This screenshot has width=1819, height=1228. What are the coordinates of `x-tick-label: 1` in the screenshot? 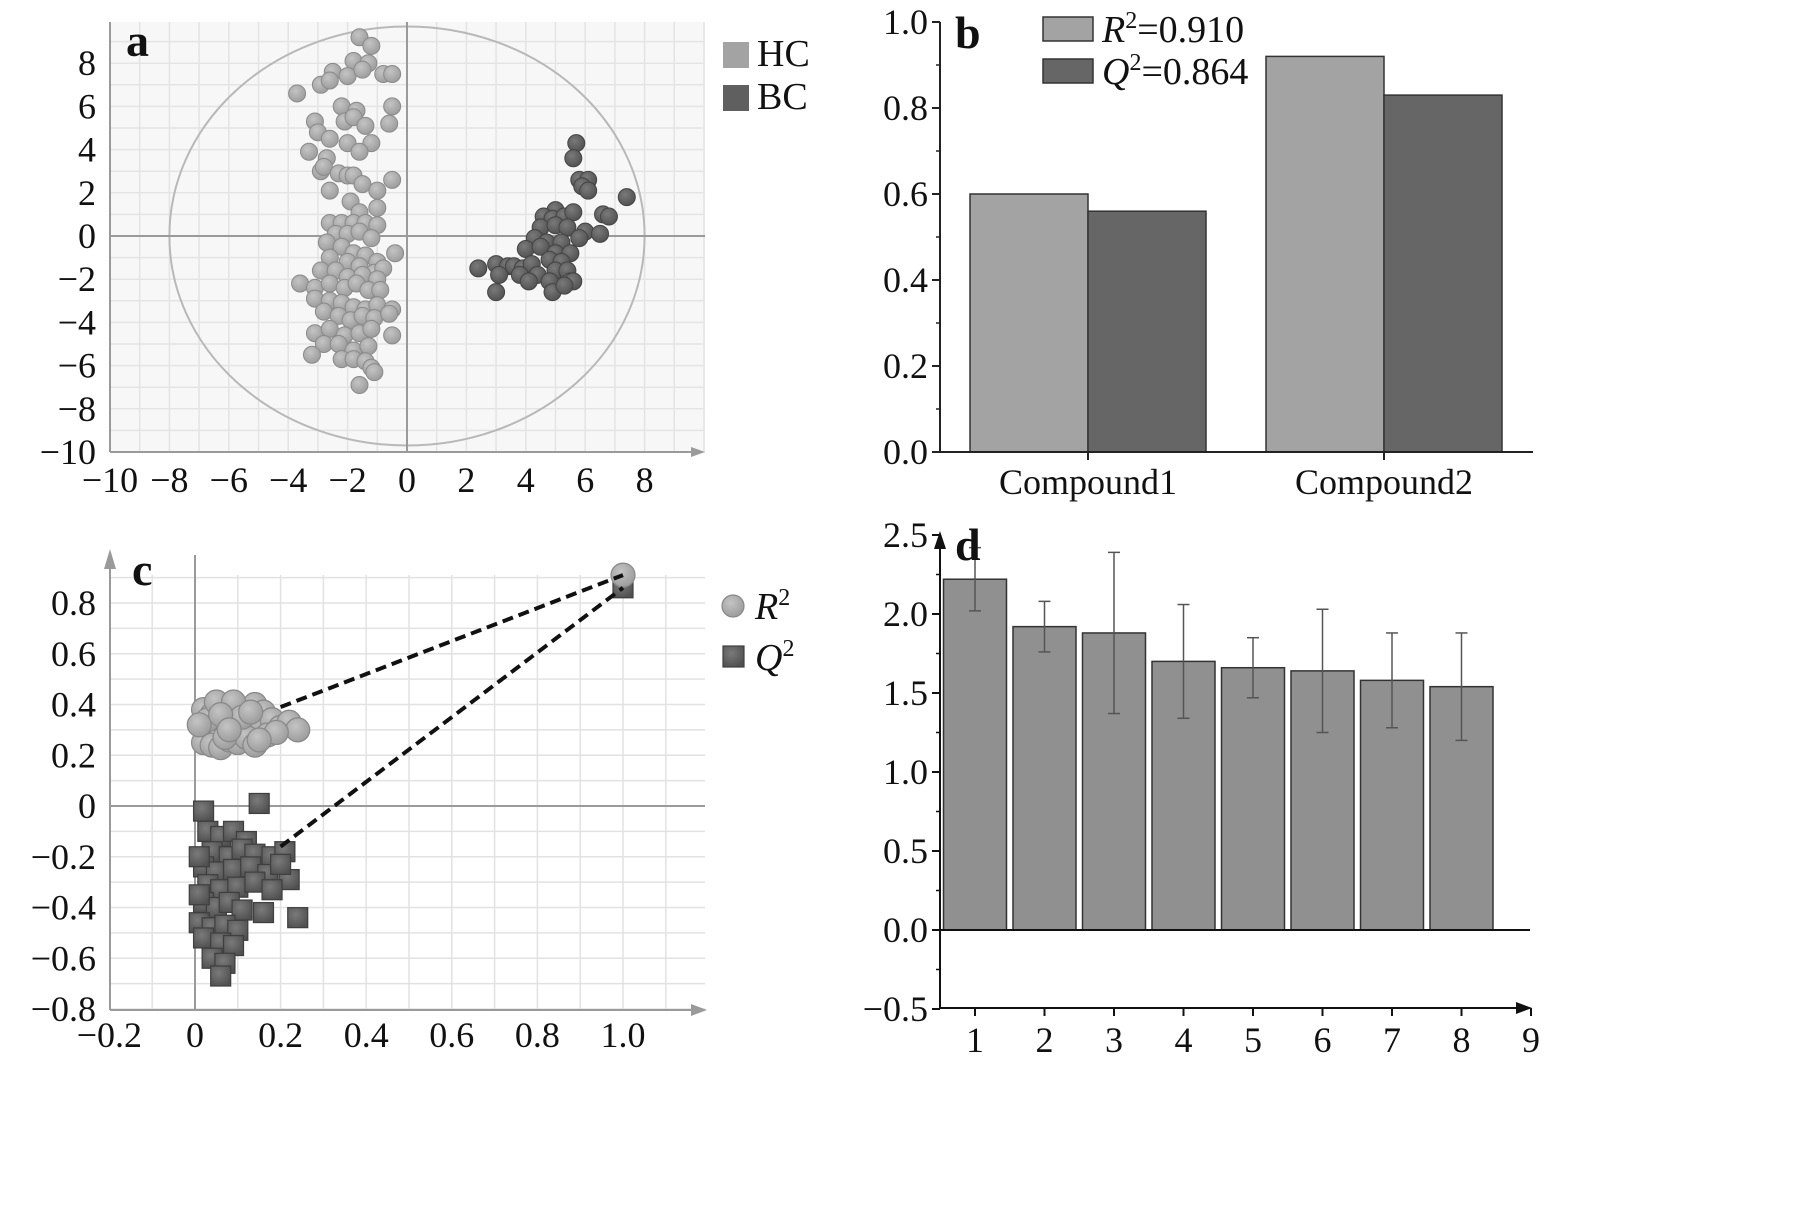 It's located at (975, 1040).